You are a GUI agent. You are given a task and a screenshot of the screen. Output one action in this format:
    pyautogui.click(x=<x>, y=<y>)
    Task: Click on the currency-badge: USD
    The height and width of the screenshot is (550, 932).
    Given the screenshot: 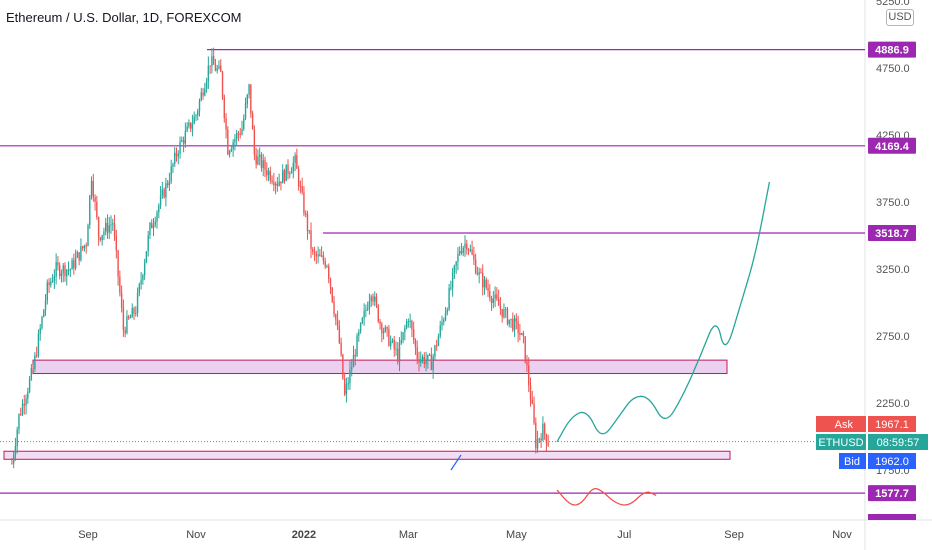 What is the action you would take?
    pyautogui.click(x=900, y=17)
    